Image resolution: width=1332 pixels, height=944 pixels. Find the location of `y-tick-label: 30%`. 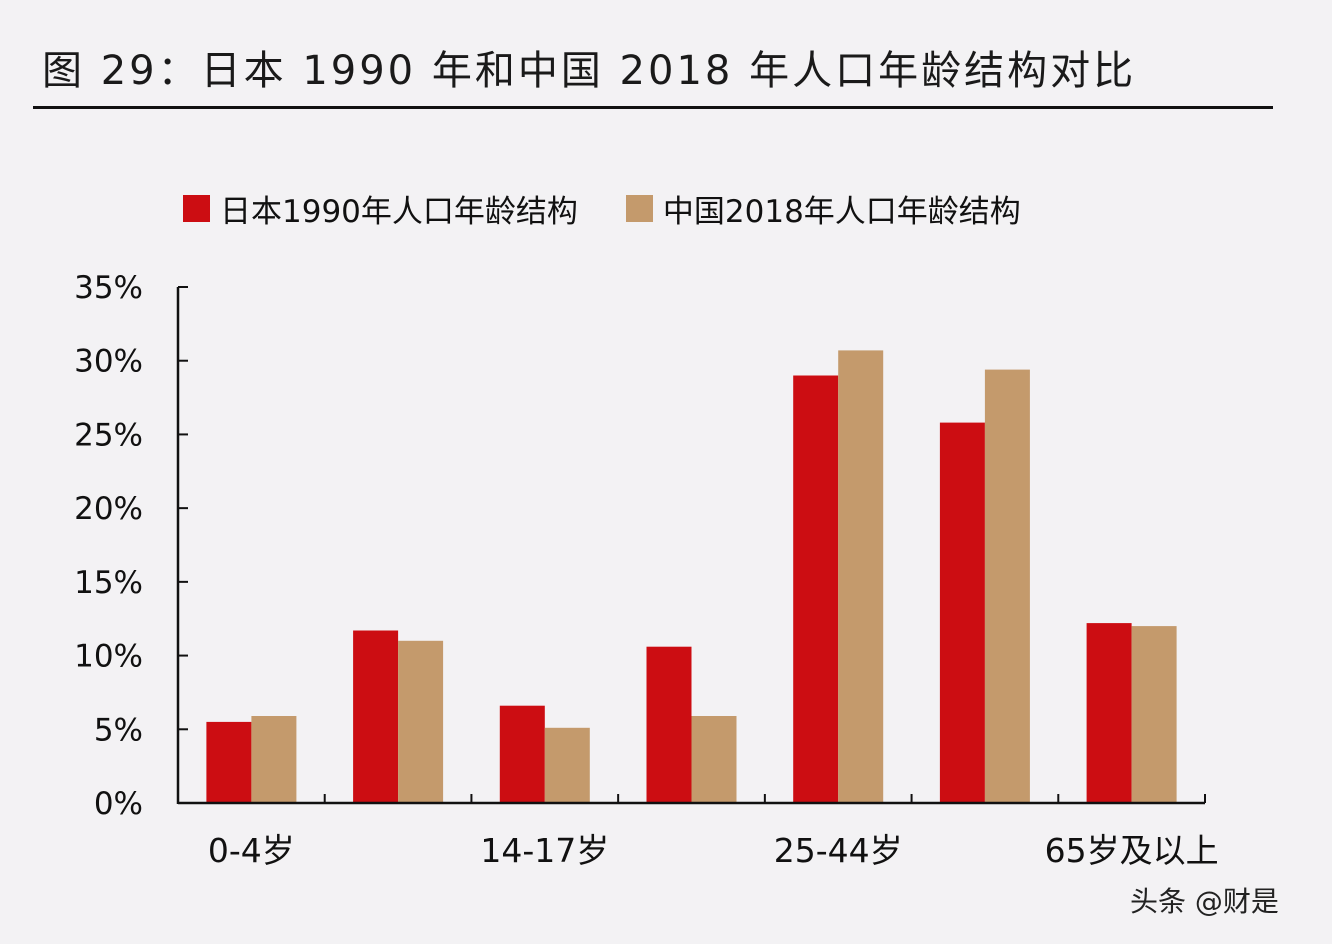

y-tick-label: 30% is located at coordinates (108, 362).